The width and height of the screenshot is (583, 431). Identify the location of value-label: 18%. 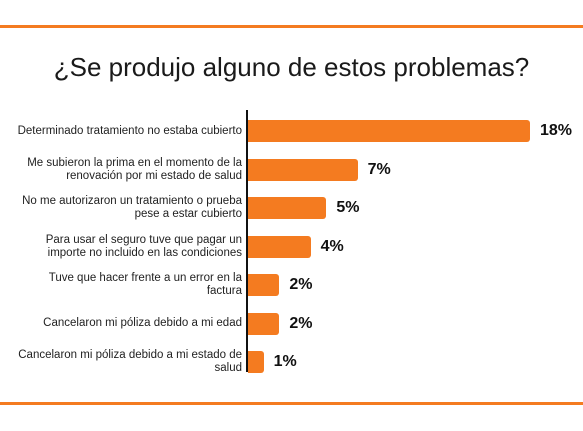
(556, 130).